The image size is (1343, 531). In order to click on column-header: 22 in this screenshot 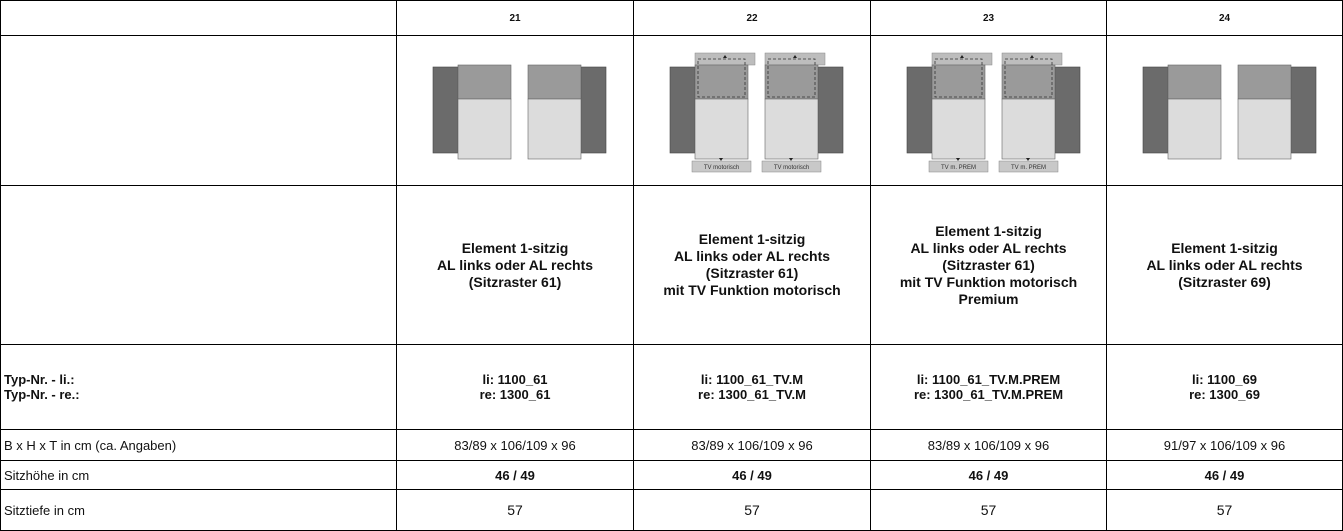, I will do `click(752, 18)`.